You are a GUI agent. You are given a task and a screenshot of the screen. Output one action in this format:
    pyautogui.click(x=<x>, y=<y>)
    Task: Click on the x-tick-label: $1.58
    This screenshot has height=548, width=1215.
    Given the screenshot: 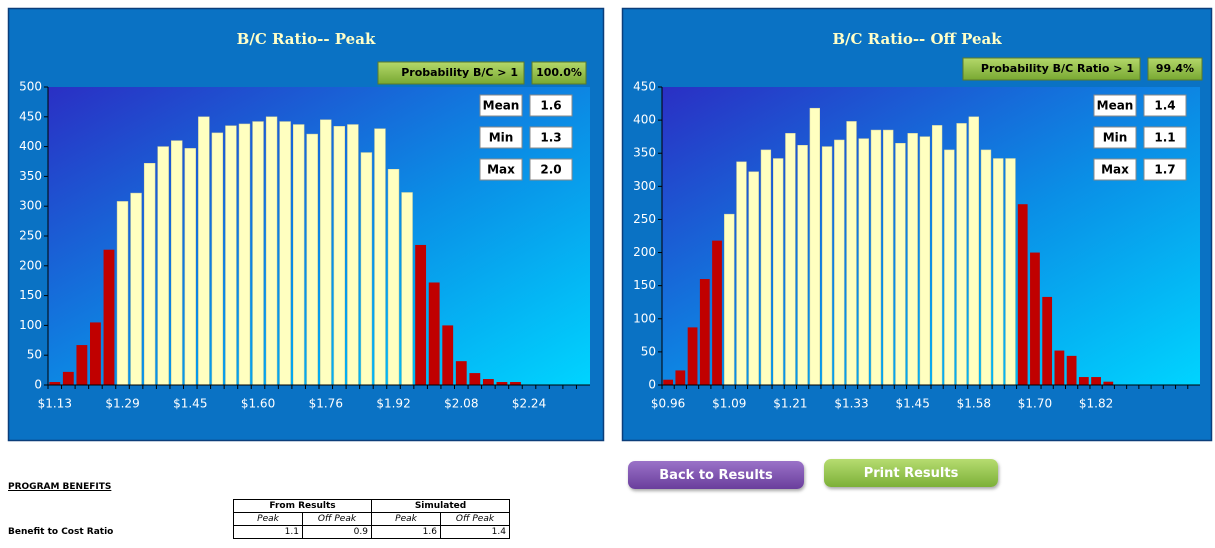 What is the action you would take?
    pyautogui.click(x=974, y=404)
    